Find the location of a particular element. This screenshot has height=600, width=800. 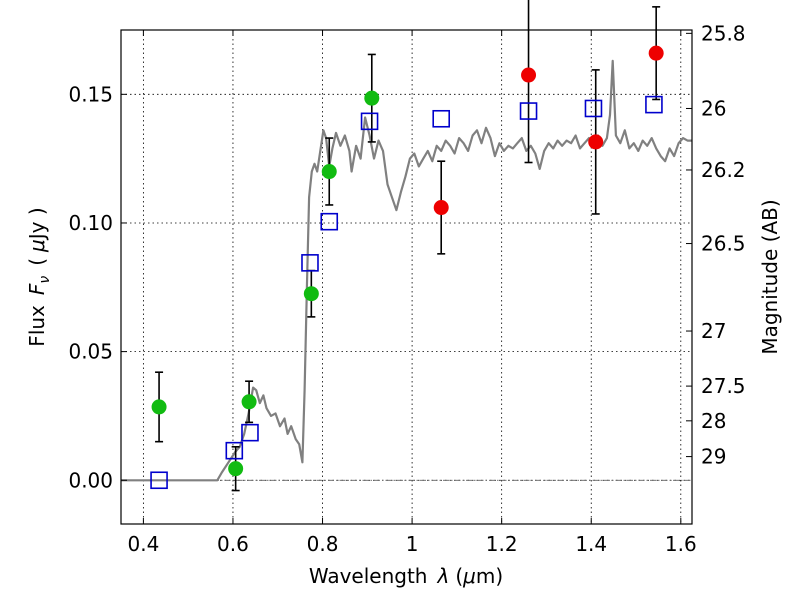

y-tick-label: 0.10 is located at coordinates (90, 223).